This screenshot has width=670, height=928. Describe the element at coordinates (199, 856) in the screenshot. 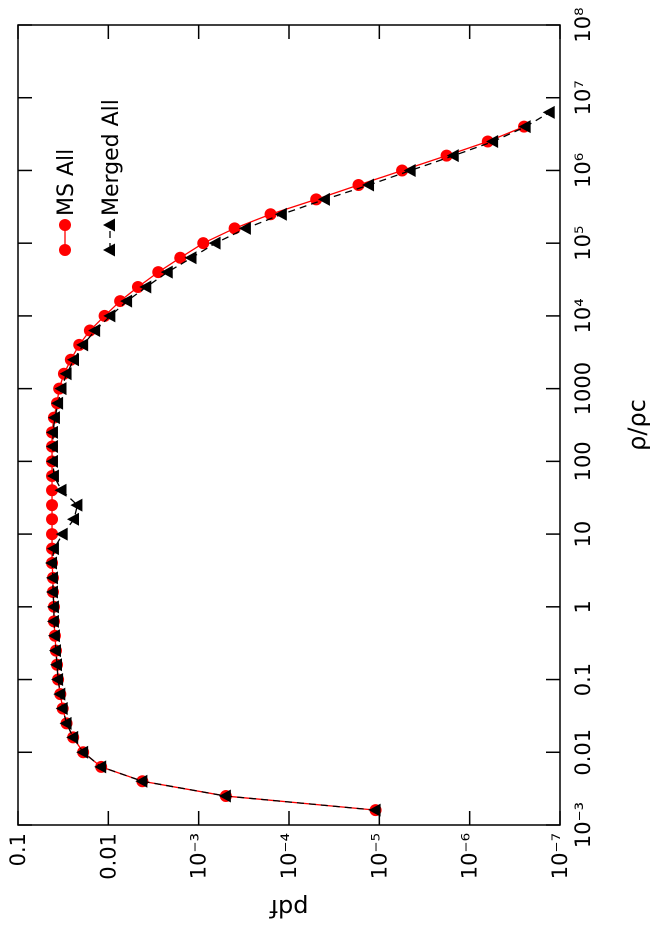

I see `y-tick-label: 10⁻³` at that location.